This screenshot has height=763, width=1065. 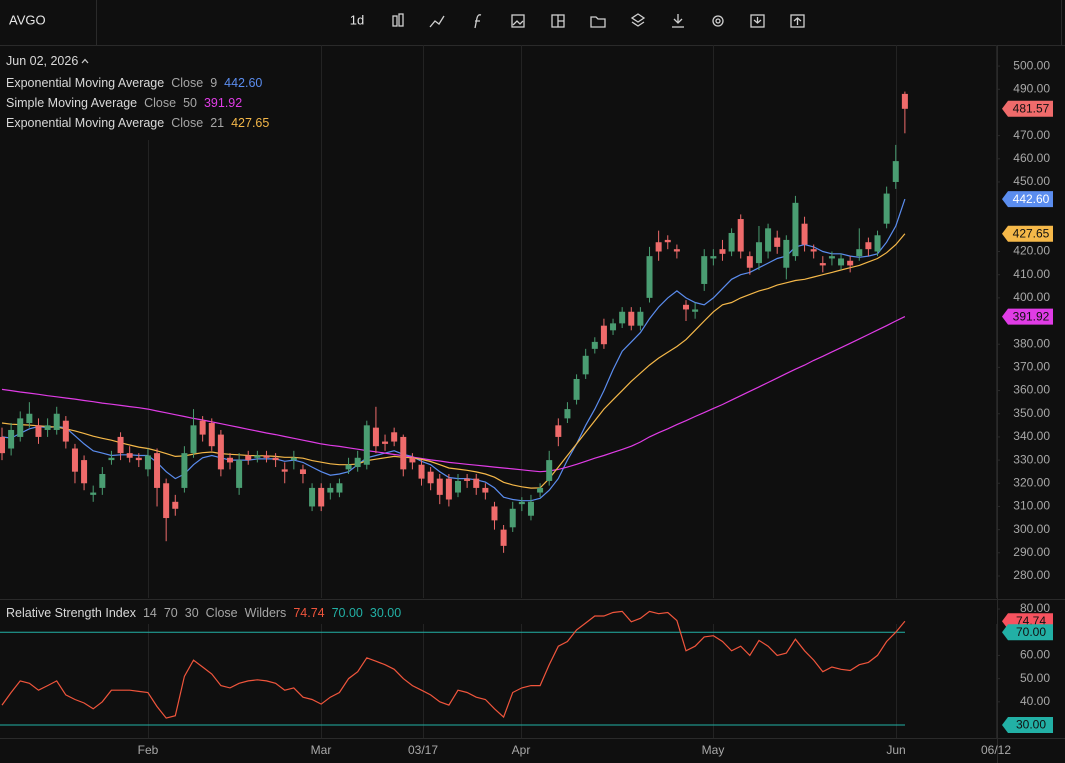 What do you see at coordinates (1031, 108) in the screenshot?
I see `badge-label: 481.57` at bounding box center [1031, 108].